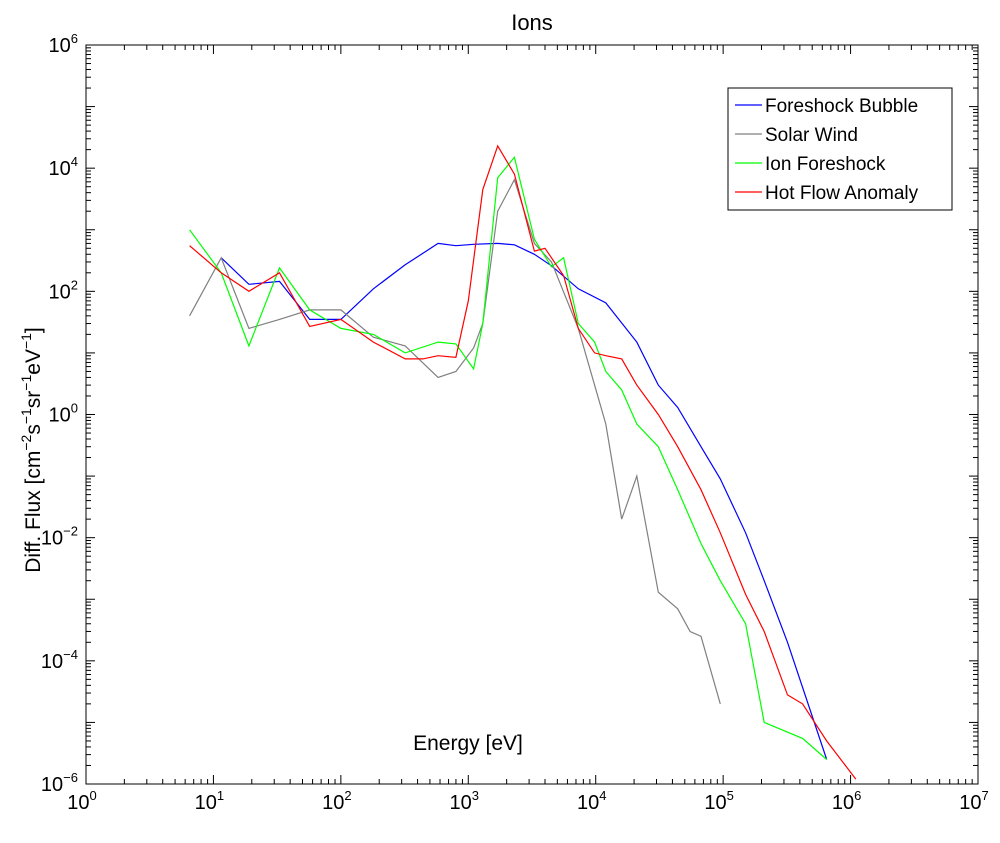 This screenshot has height=843, width=1000. Describe the element at coordinates (811, 135) in the screenshot. I see `legend-label-2: Solar Wind` at that location.